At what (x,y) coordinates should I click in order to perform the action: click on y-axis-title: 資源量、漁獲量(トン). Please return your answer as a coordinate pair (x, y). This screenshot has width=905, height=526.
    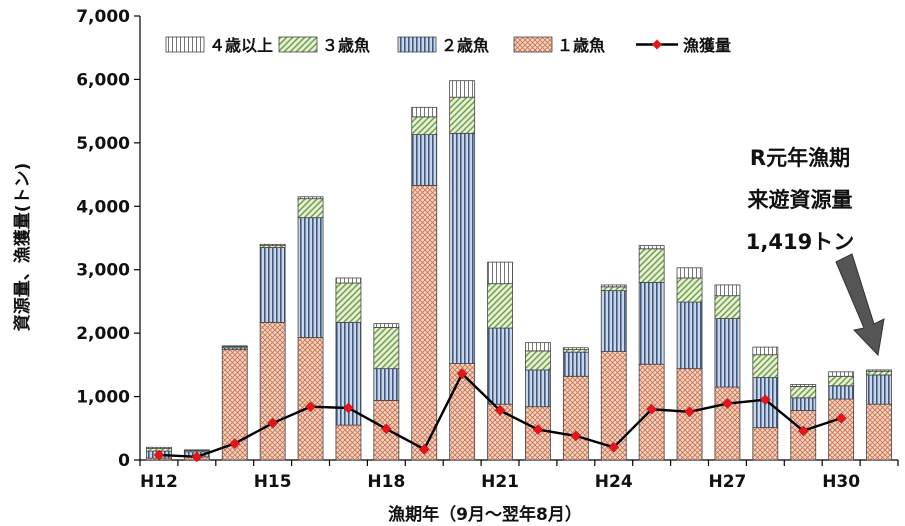
    Looking at the image, I should click on (22, 247).